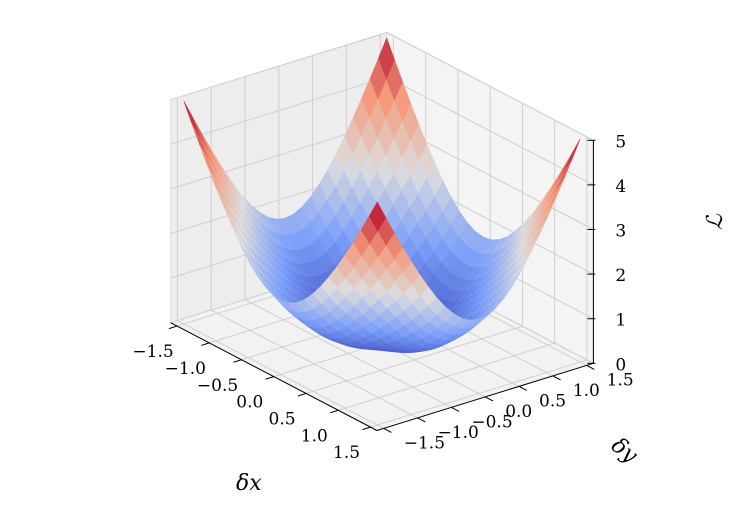 The height and width of the screenshot is (507, 748). Describe the element at coordinates (586, 391) in the screenshot. I see `y-tick-label: 1.0` at that location.